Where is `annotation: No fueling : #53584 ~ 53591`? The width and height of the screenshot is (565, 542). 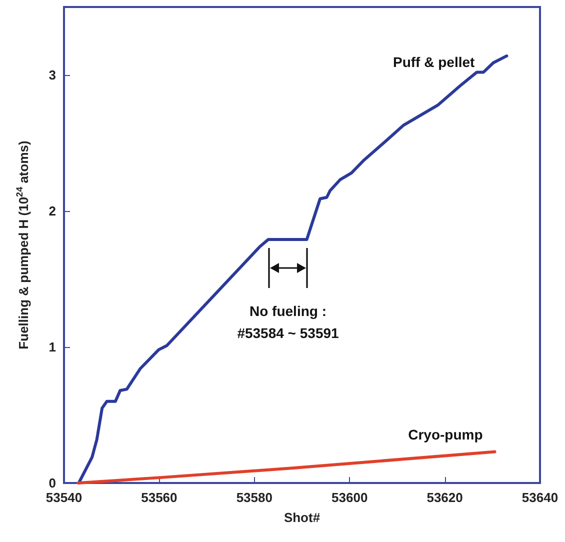 annotation: No fueling : #53584 ~ 53591 is located at coordinates (288, 322).